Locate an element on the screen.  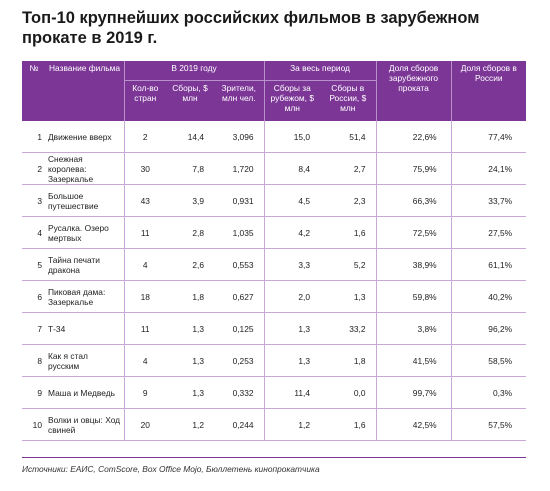
row-number-cell: 8 is located at coordinates (34, 360).